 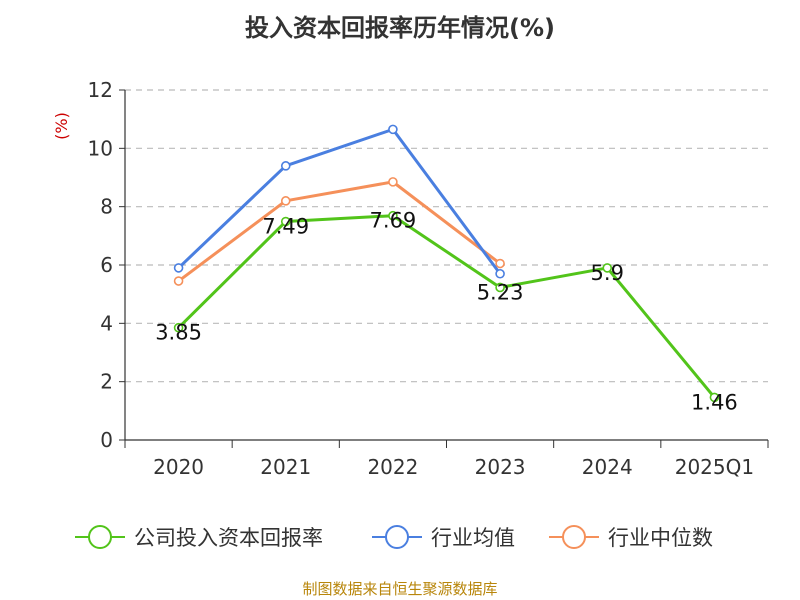 I want to click on y-tick-label: 8, so click(x=106, y=207).